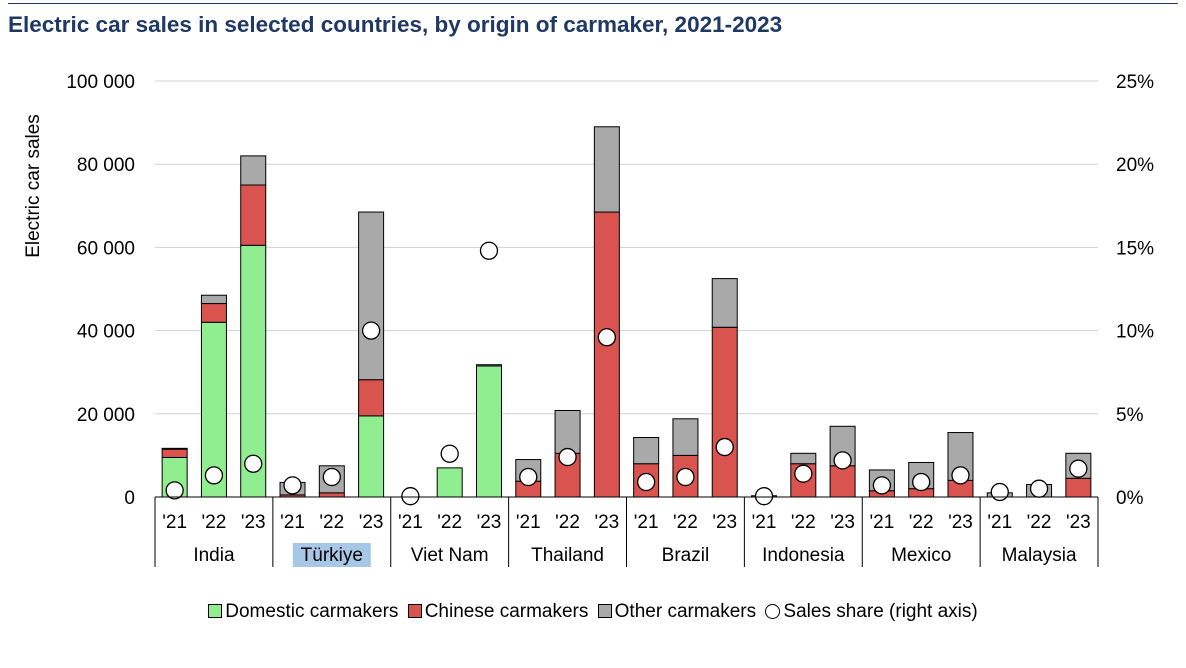 The width and height of the screenshot is (1186, 668). Describe the element at coordinates (1039, 555) in the screenshot. I see `x-country-label: Malaysia` at that location.